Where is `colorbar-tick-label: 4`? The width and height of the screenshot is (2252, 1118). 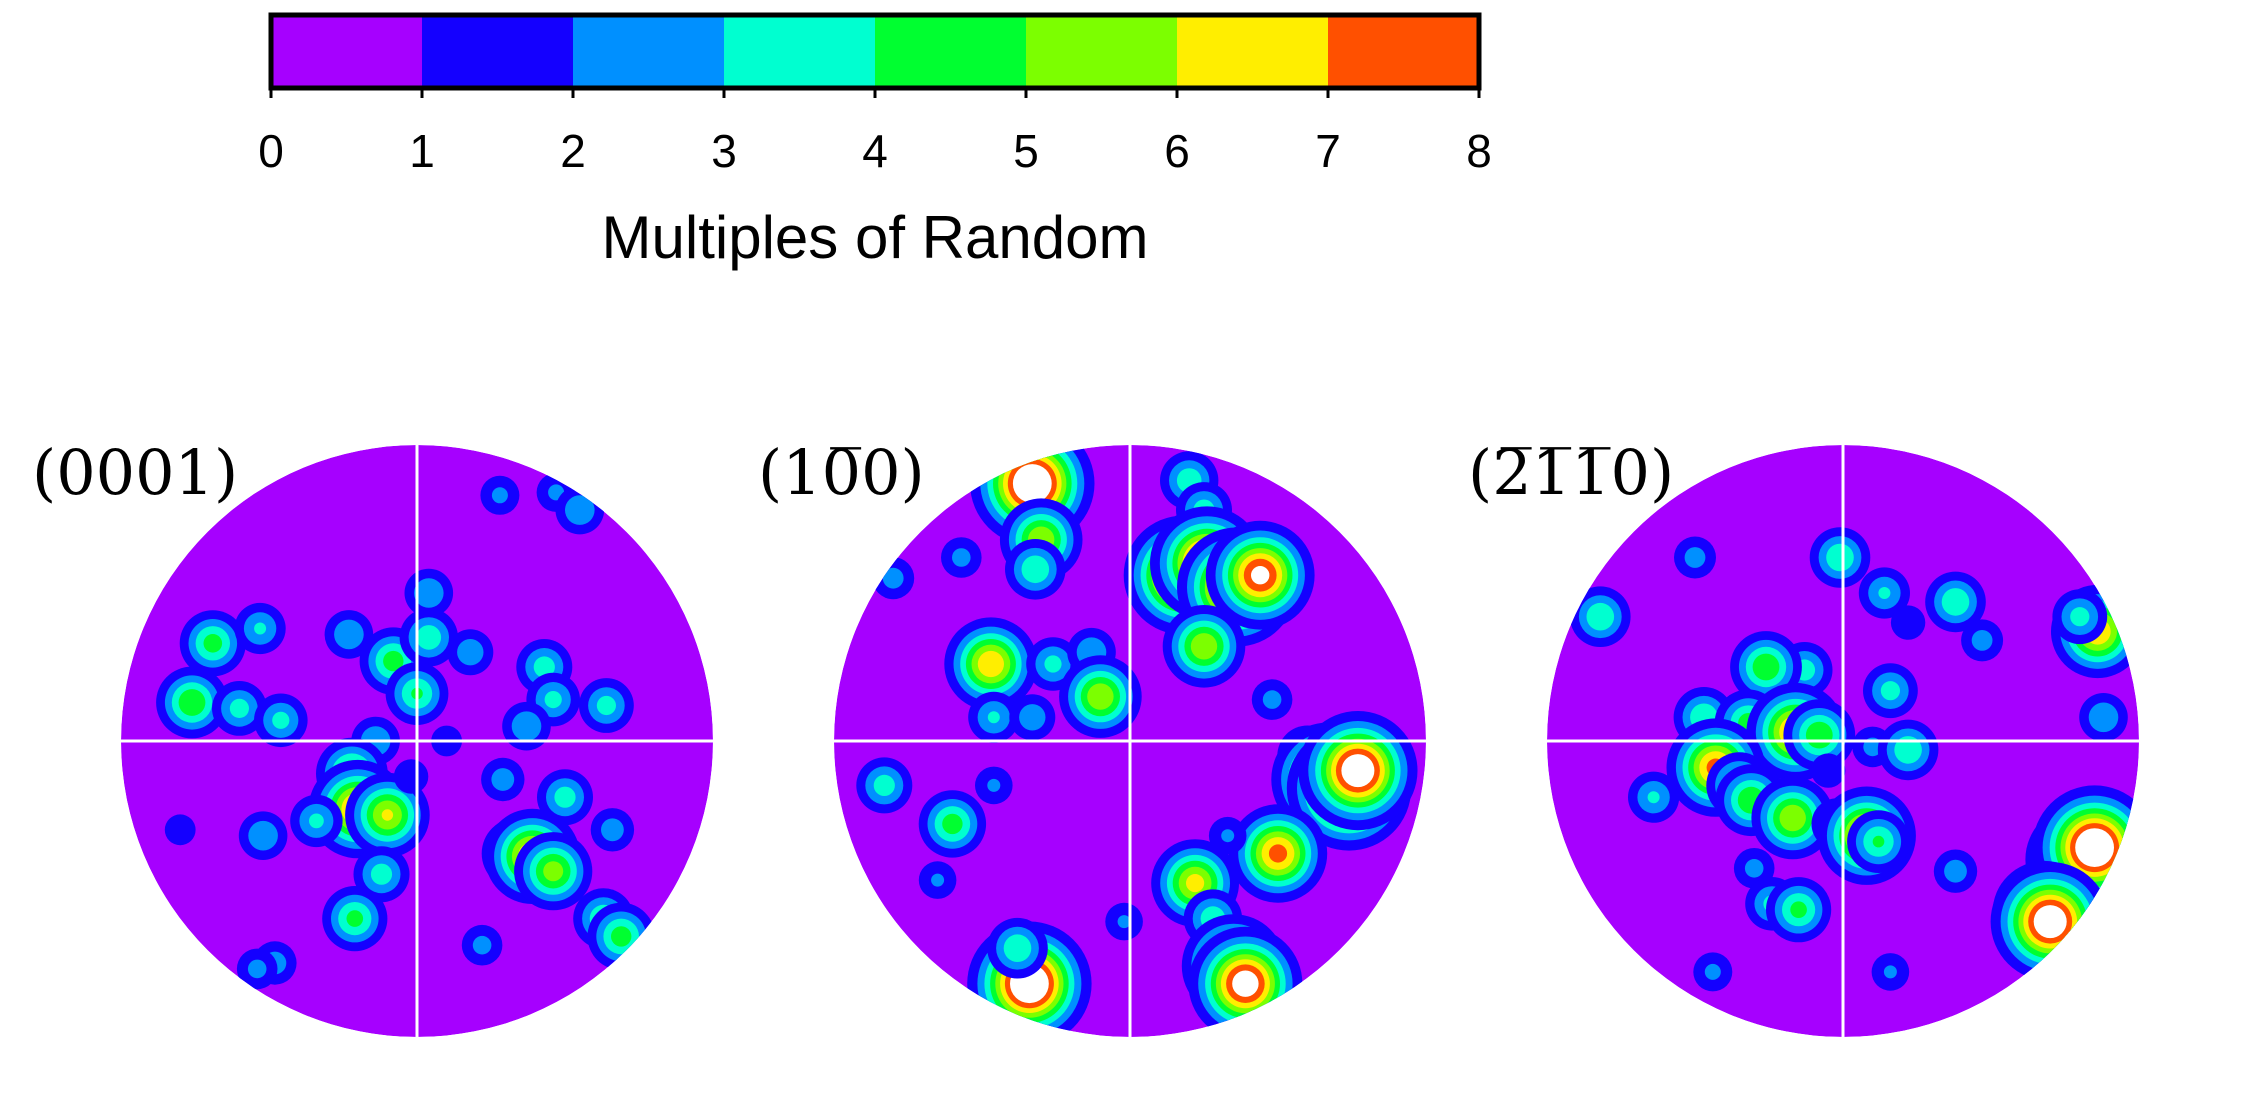
colorbar-tick-label: 4 is located at coordinates (875, 151).